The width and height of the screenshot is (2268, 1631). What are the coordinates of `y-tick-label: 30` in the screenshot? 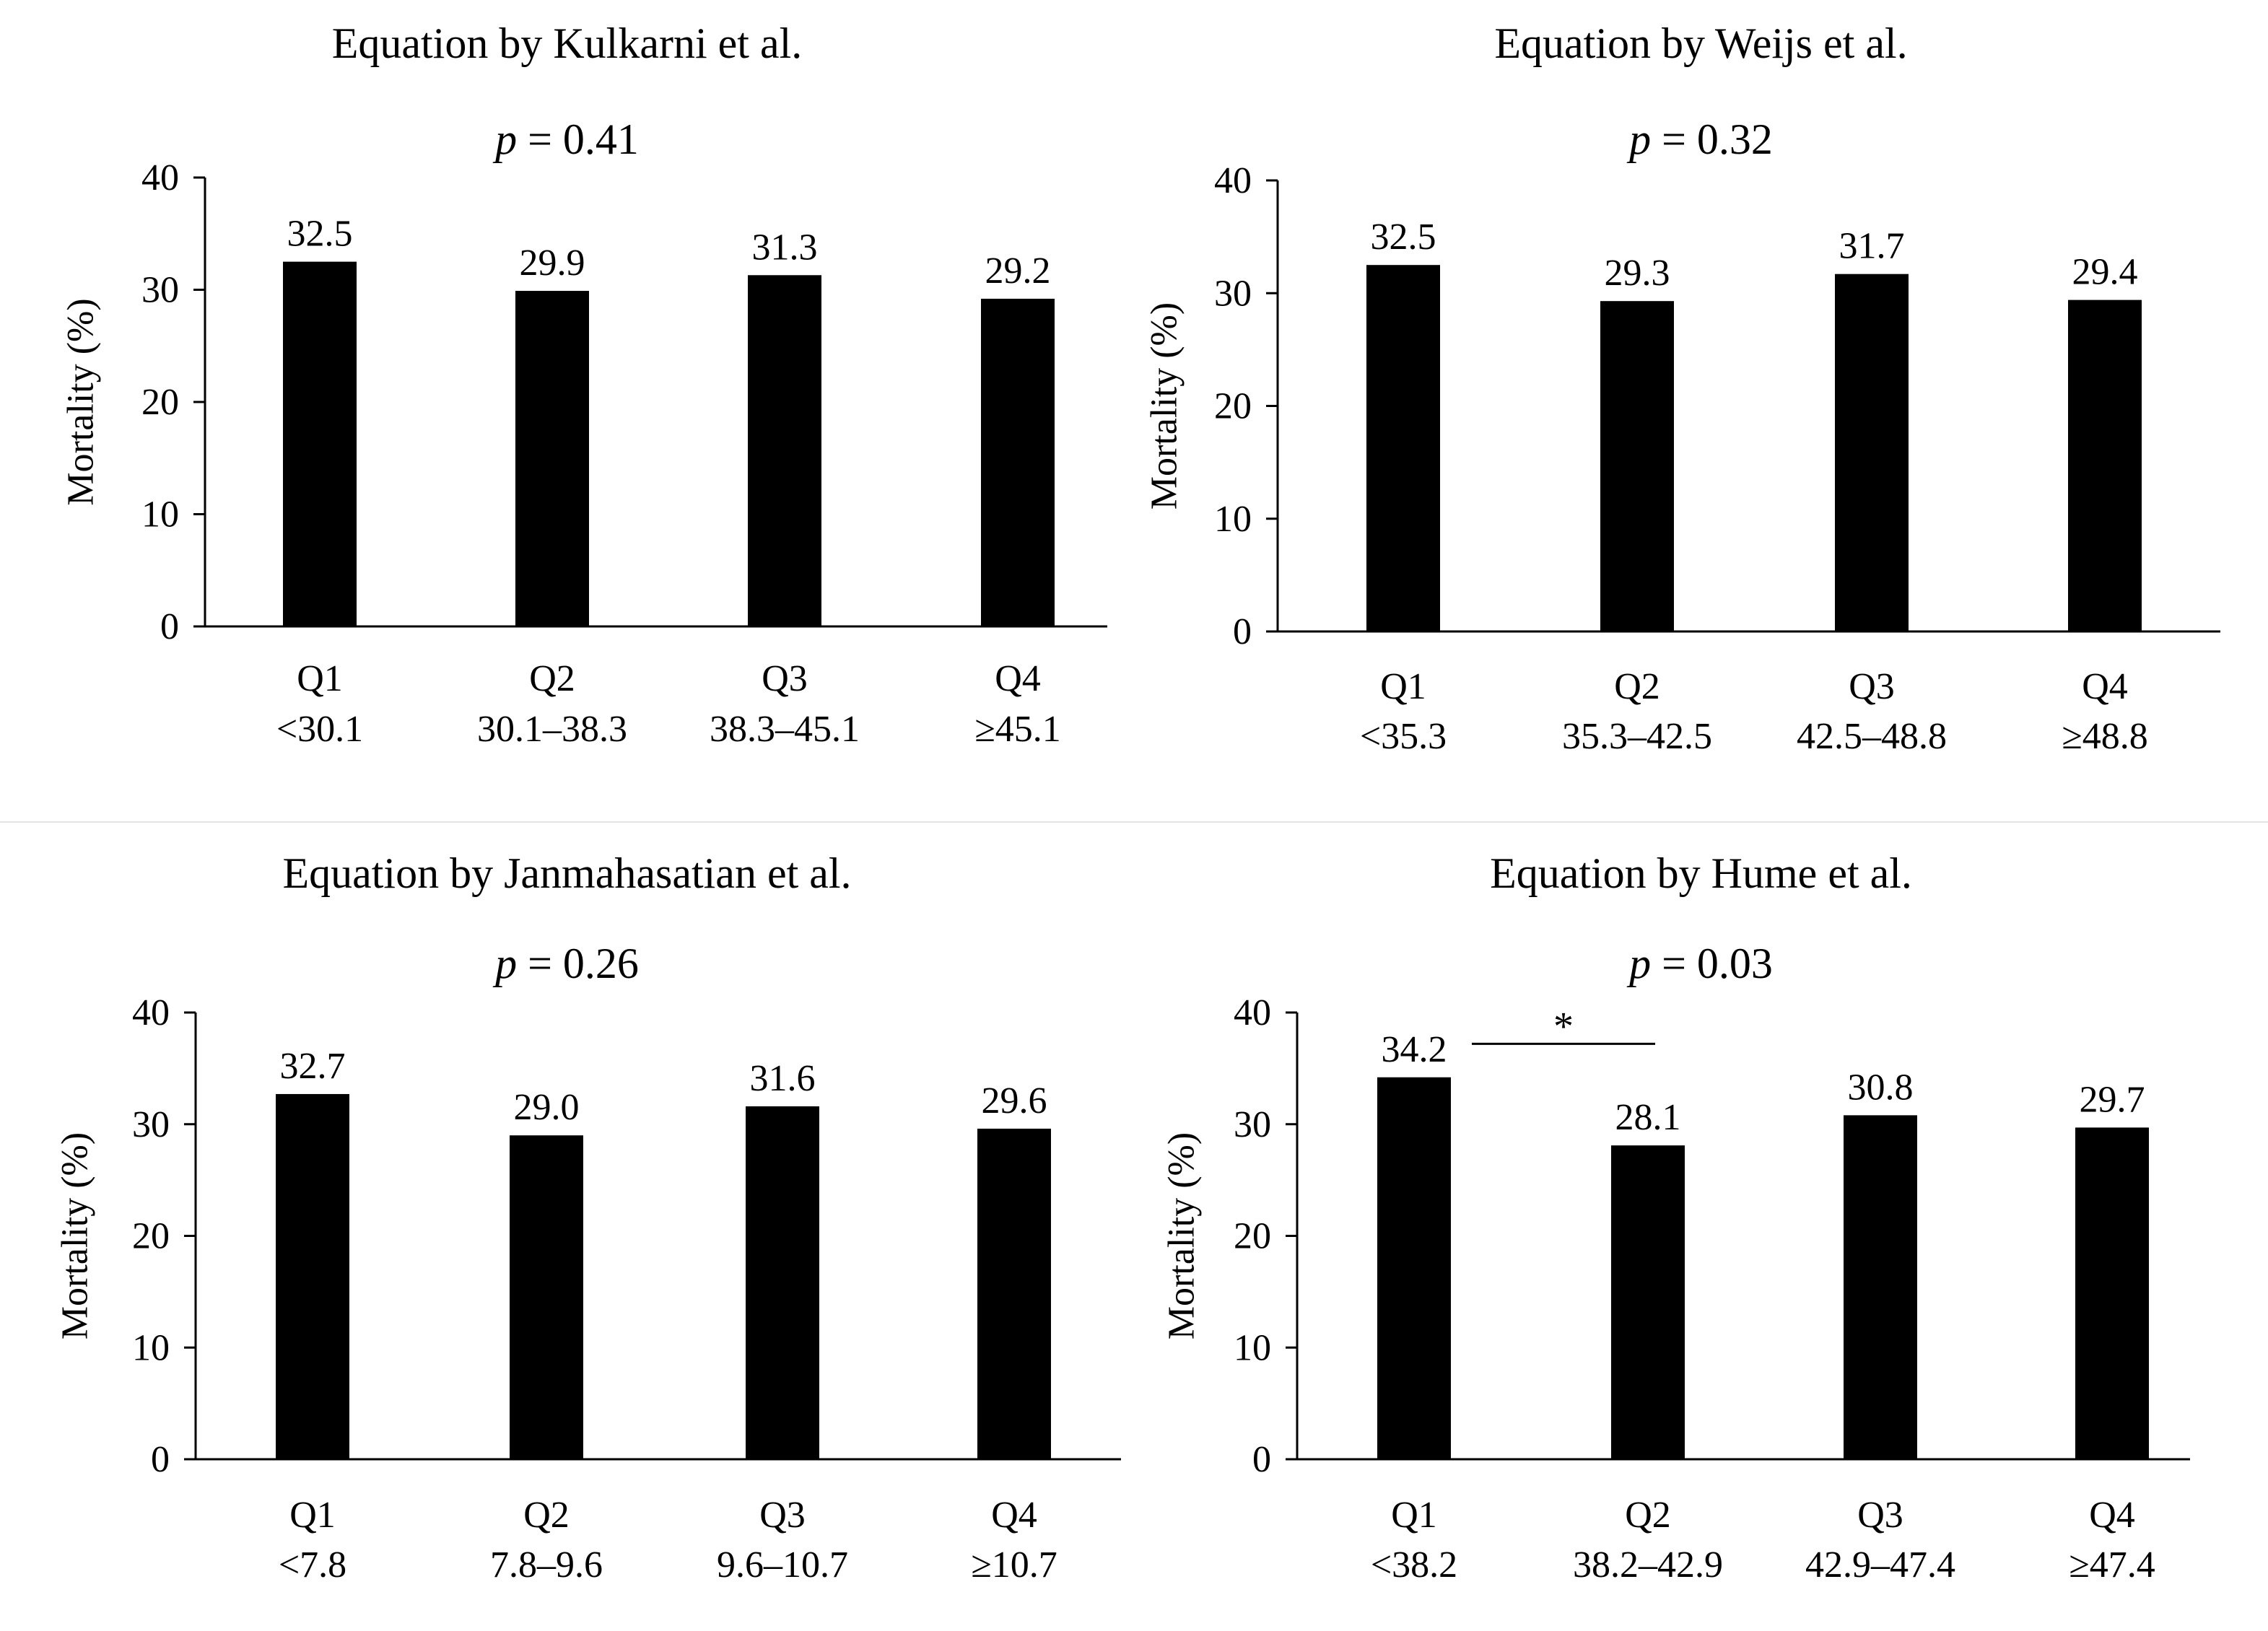 It's located at (160, 290).